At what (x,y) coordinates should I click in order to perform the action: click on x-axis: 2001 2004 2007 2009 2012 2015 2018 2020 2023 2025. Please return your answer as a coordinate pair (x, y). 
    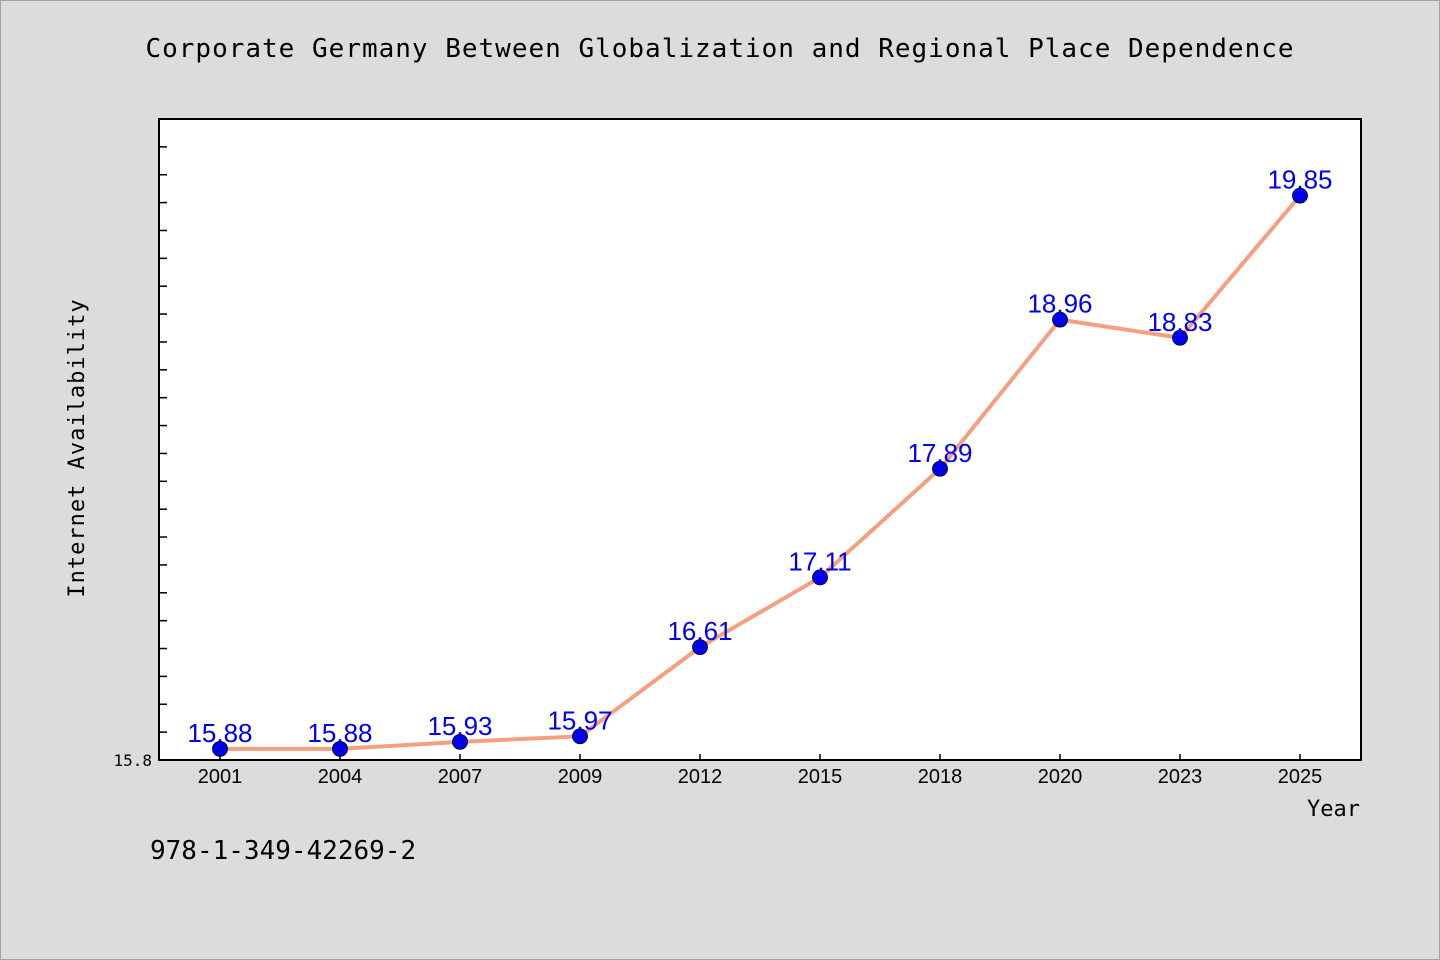
    Looking at the image, I should click on (760, 771).